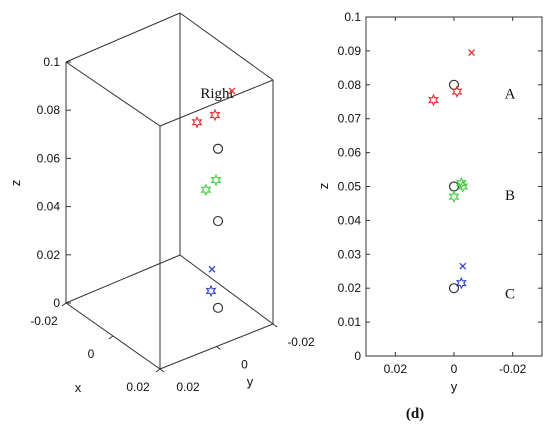 This screenshot has width=550, height=434. Describe the element at coordinates (78, 387) in the screenshot. I see `x-axis-label: x` at that location.